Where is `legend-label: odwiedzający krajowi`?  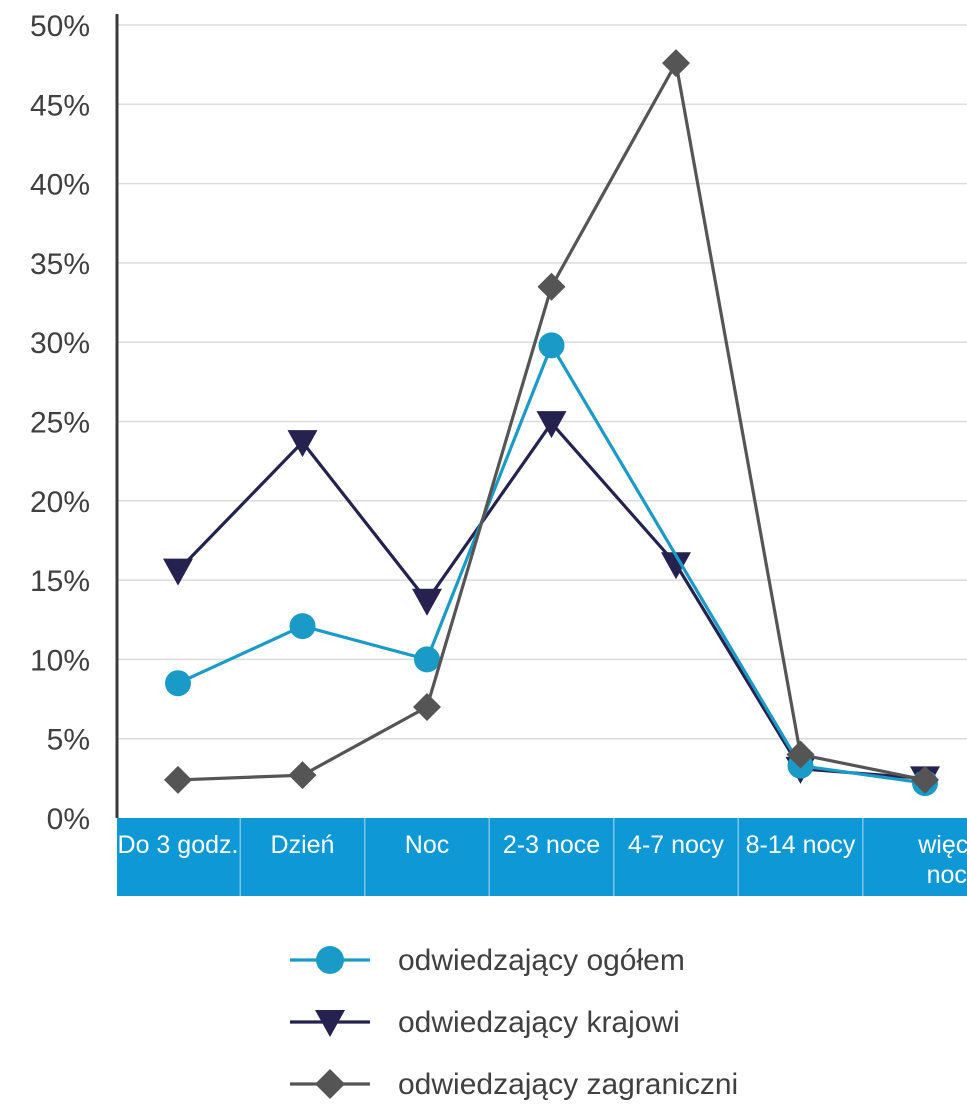
legend-label: odwiedzający krajowi is located at coordinates (539, 1022).